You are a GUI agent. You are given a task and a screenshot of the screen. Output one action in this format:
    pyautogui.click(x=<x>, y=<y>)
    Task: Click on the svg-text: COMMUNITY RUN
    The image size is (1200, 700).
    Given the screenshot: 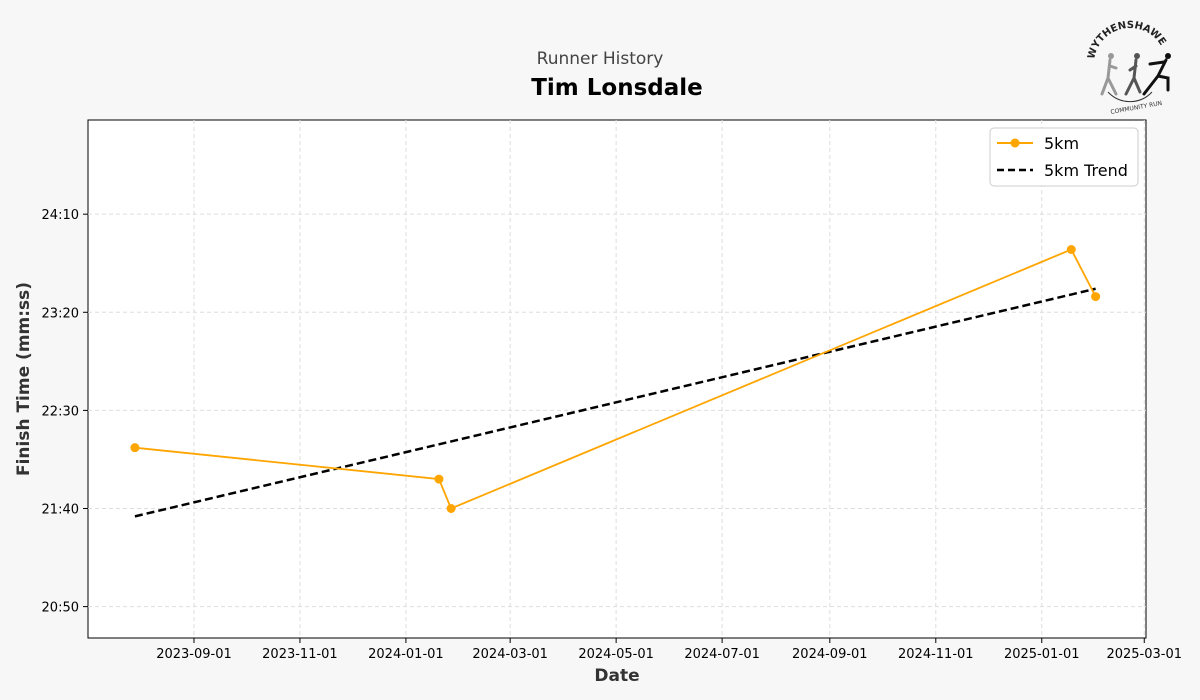 What is the action you would take?
    pyautogui.click(x=1136, y=108)
    